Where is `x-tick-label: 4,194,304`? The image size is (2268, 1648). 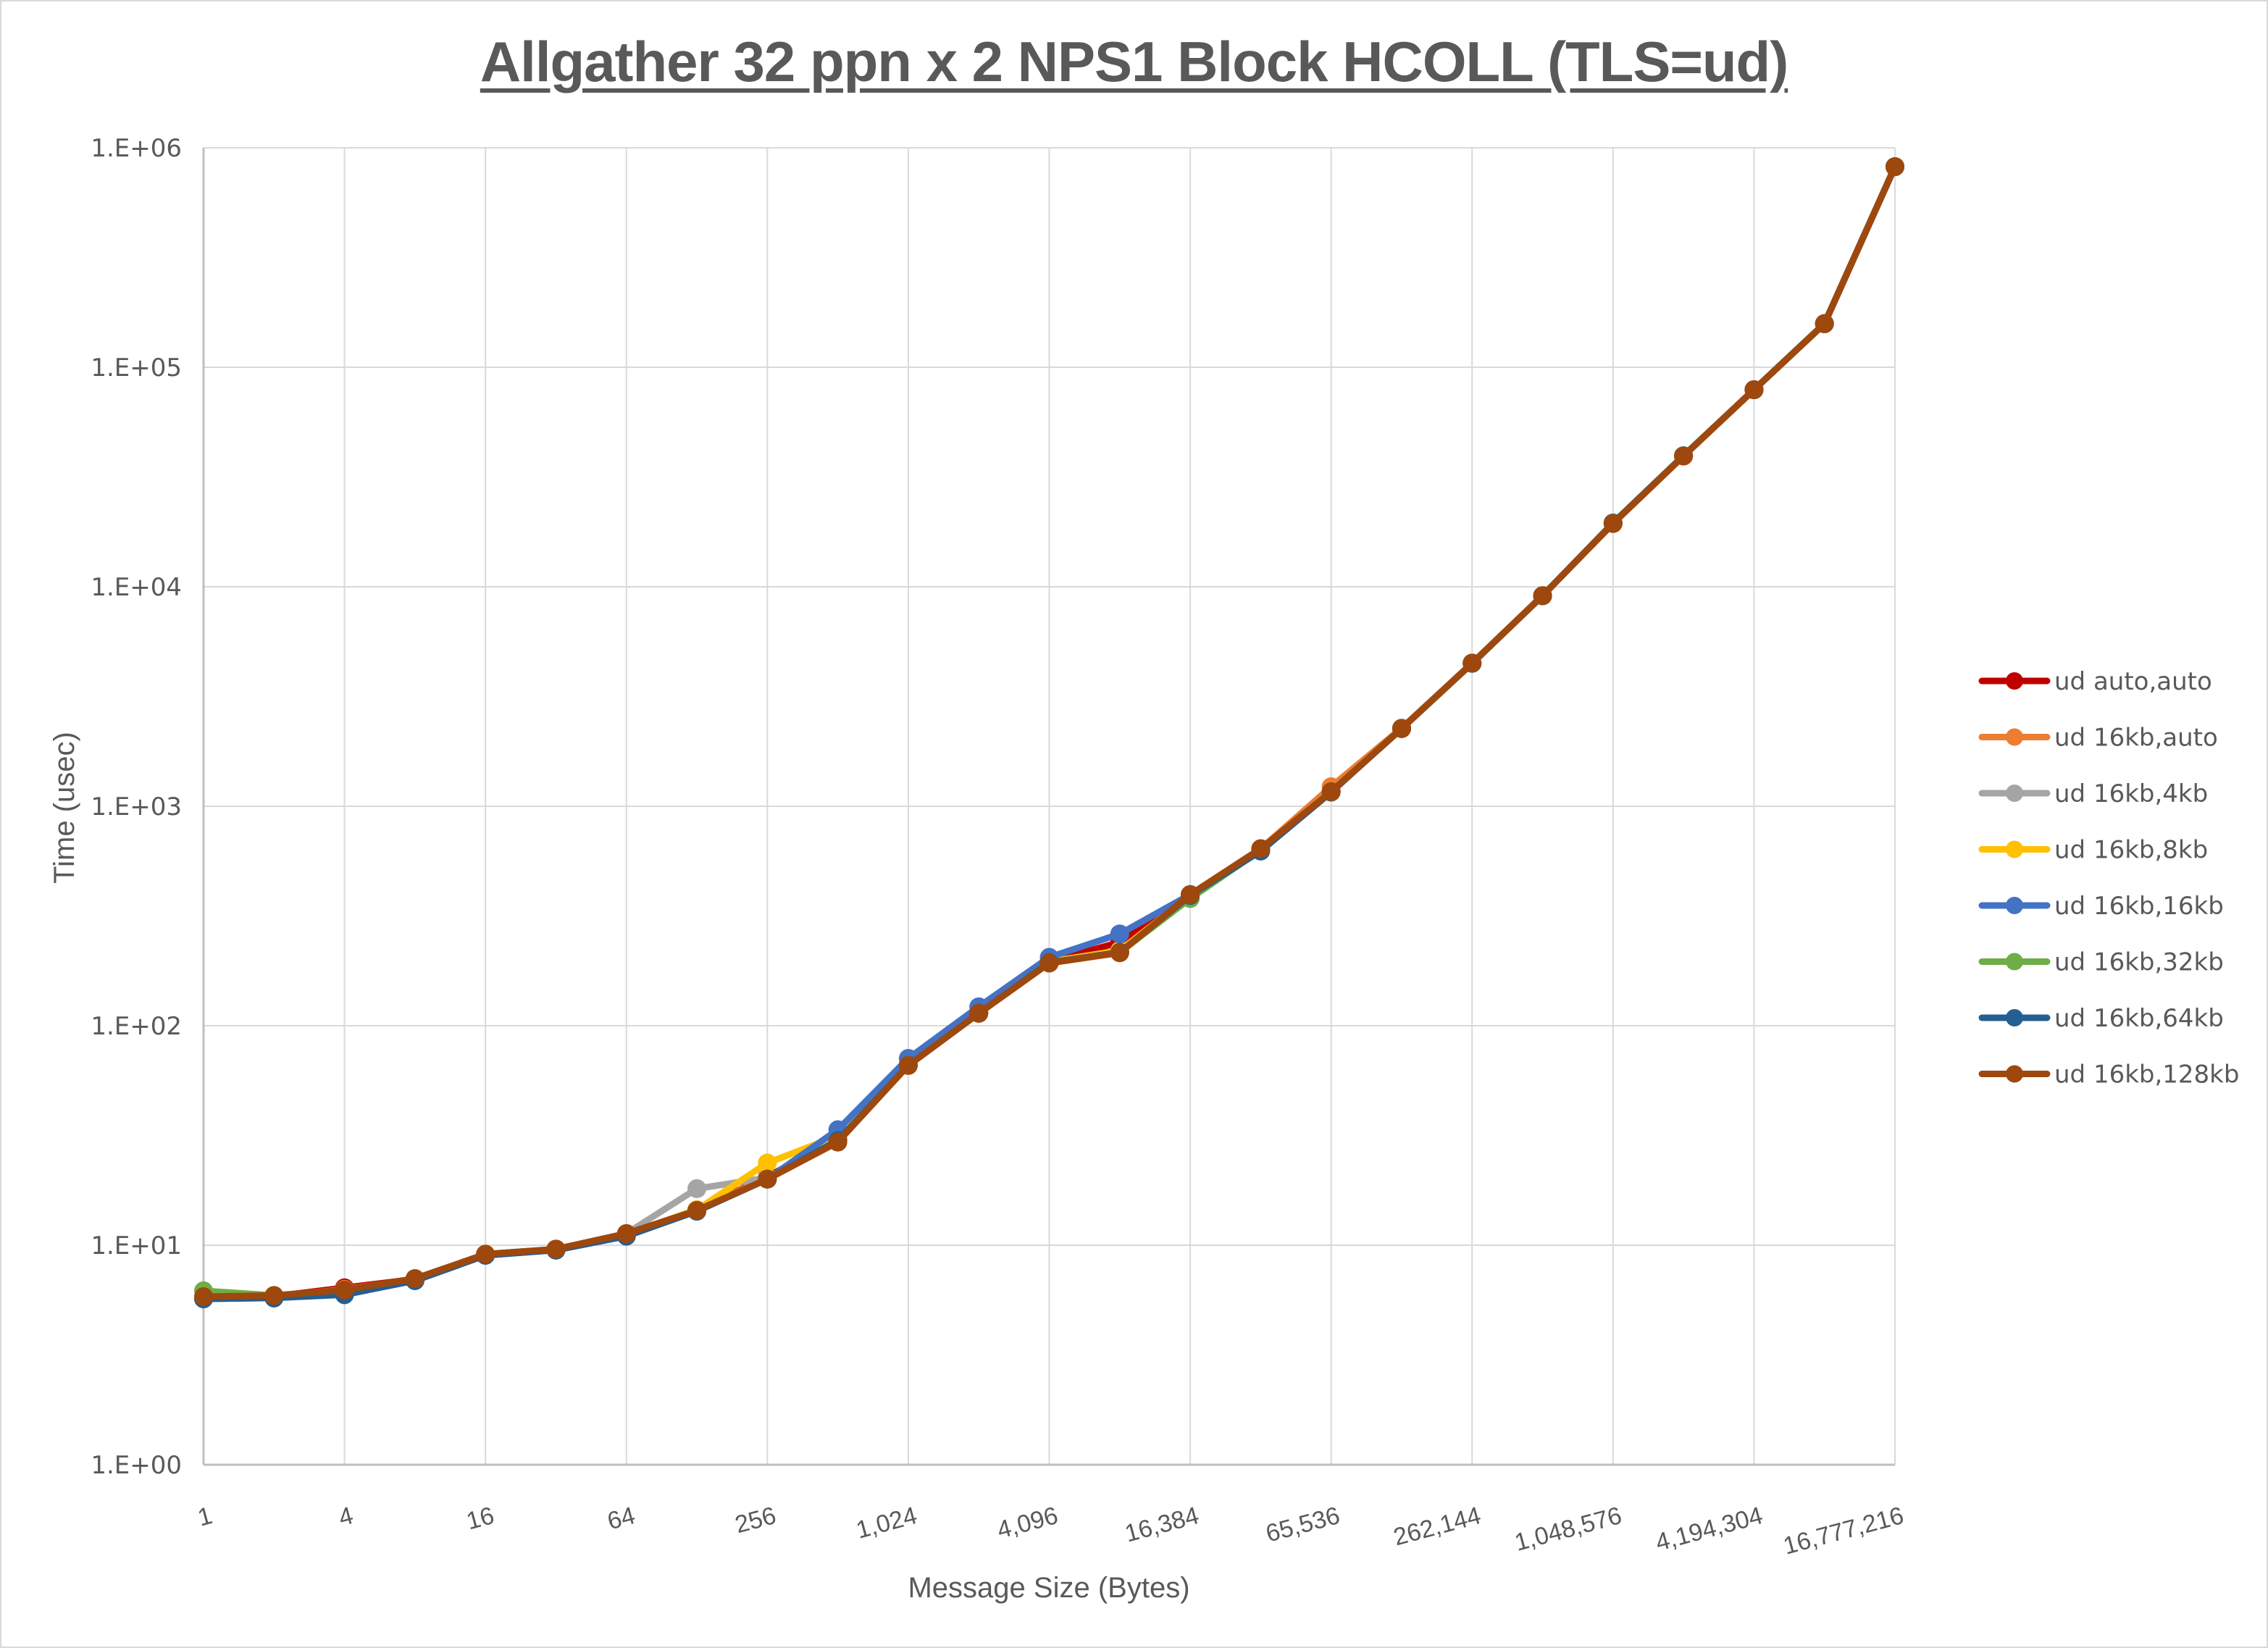 x-tick-label: 4,194,304 is located at coordinates (1710, 1529).